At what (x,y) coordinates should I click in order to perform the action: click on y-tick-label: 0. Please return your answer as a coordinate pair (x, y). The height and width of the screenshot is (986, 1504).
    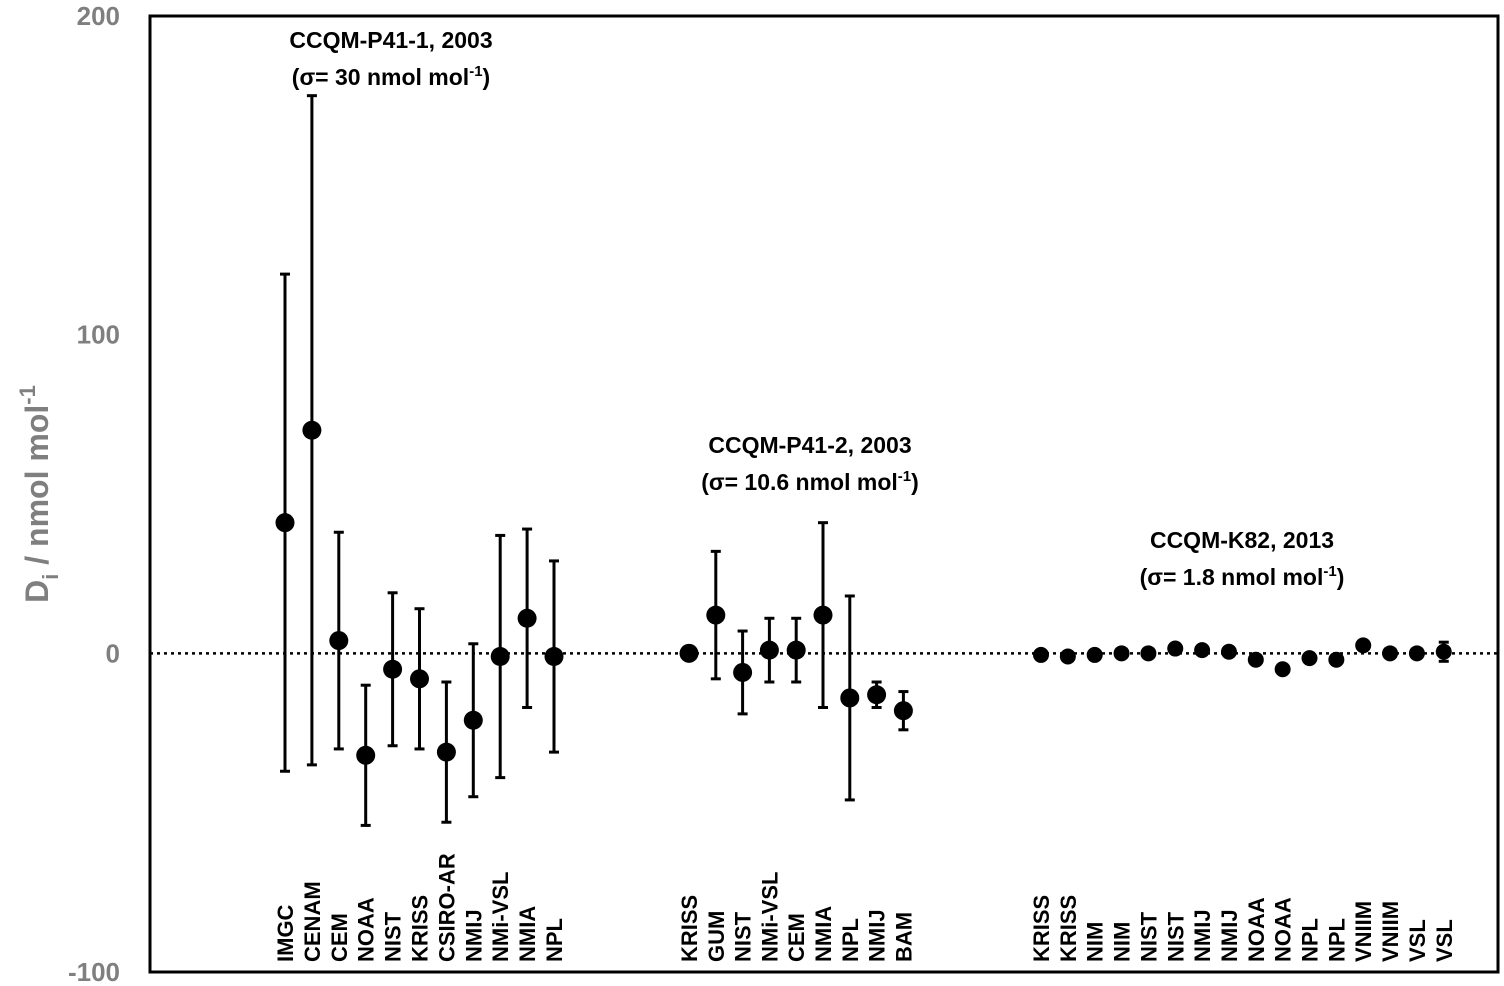
    Looking at the image, I should click on (113, 653).